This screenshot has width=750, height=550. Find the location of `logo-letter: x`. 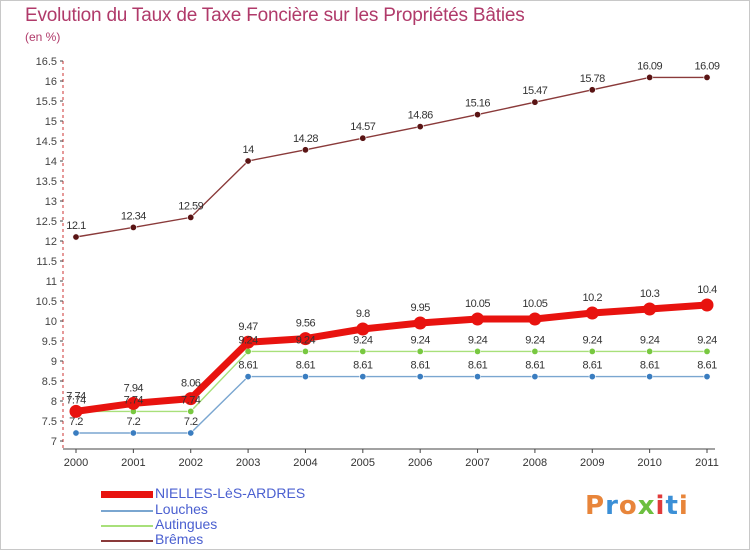

logo-letter: x is located at coordinates (646, 506).